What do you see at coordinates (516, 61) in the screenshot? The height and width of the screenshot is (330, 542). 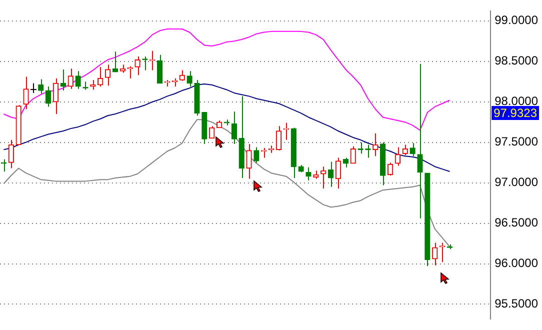 I see `y-tick-label: 98.5000` at bounding box center [516, 61].